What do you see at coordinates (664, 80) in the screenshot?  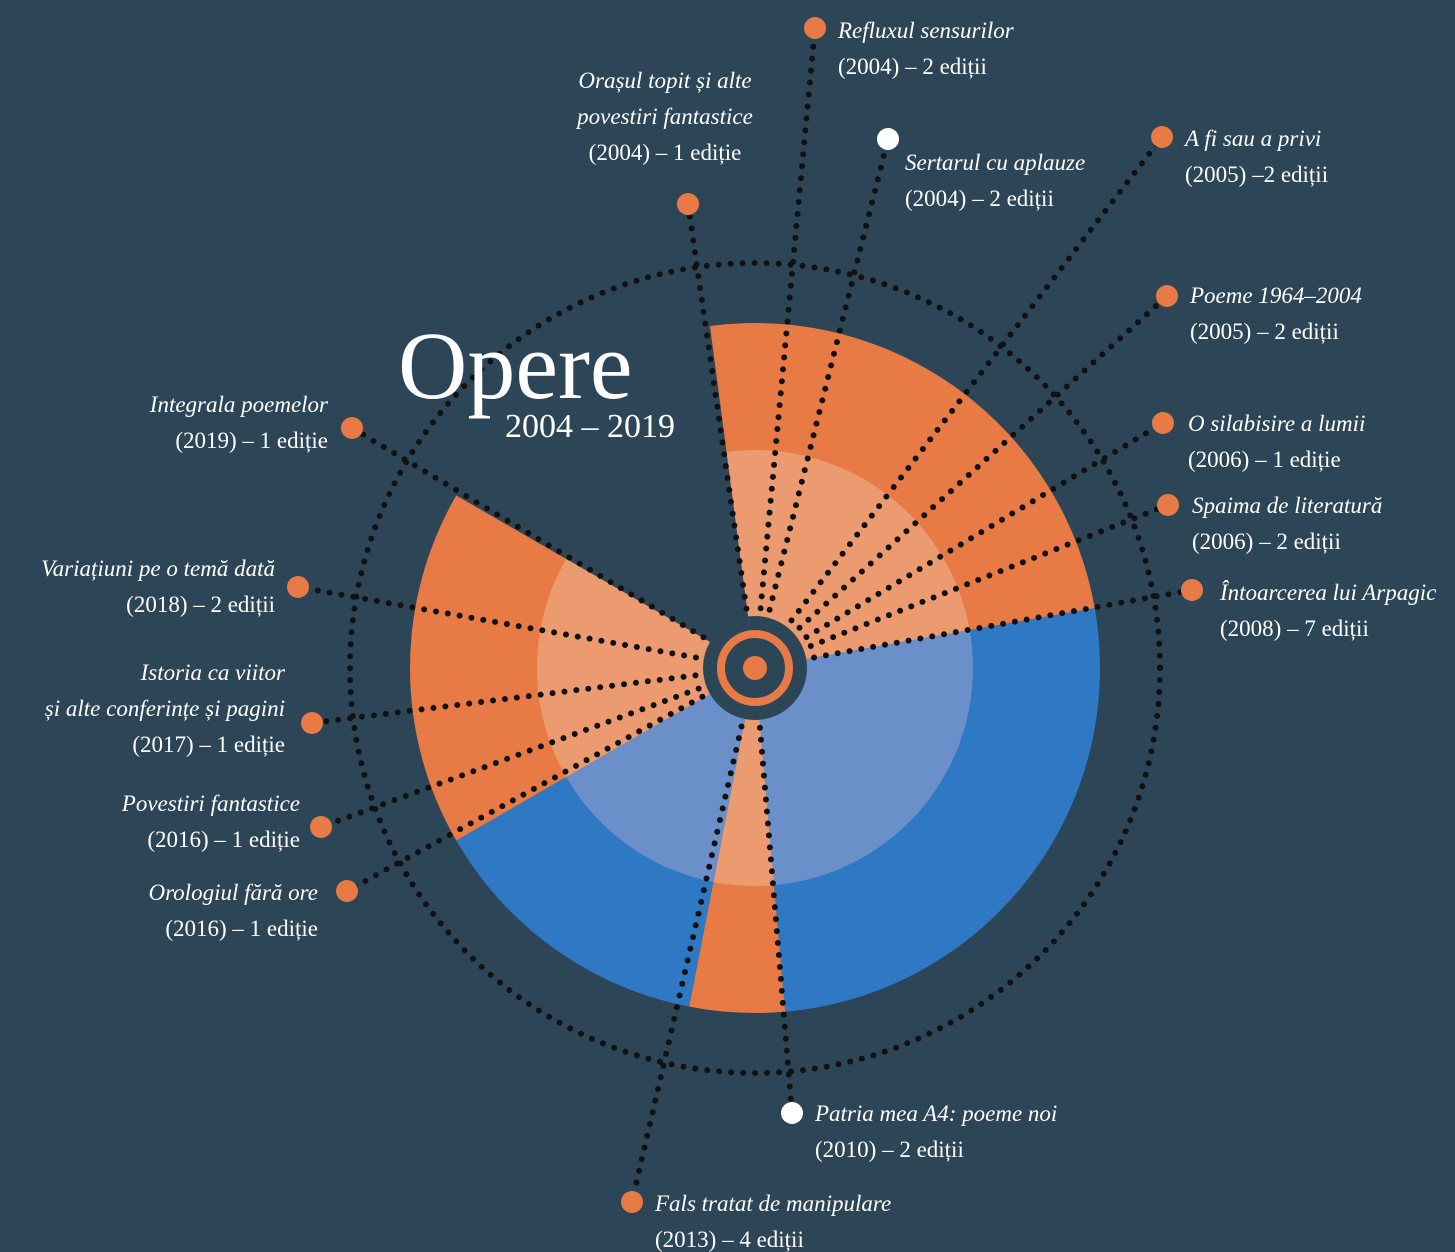 I see `item-title: Orașul topit și alte` at bounding box center [664, 80].